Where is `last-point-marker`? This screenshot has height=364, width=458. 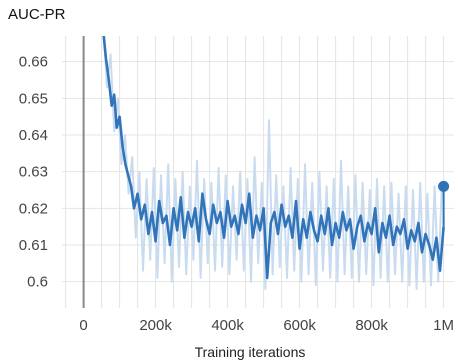
last-point-marker is located at coordinates (444, 186).